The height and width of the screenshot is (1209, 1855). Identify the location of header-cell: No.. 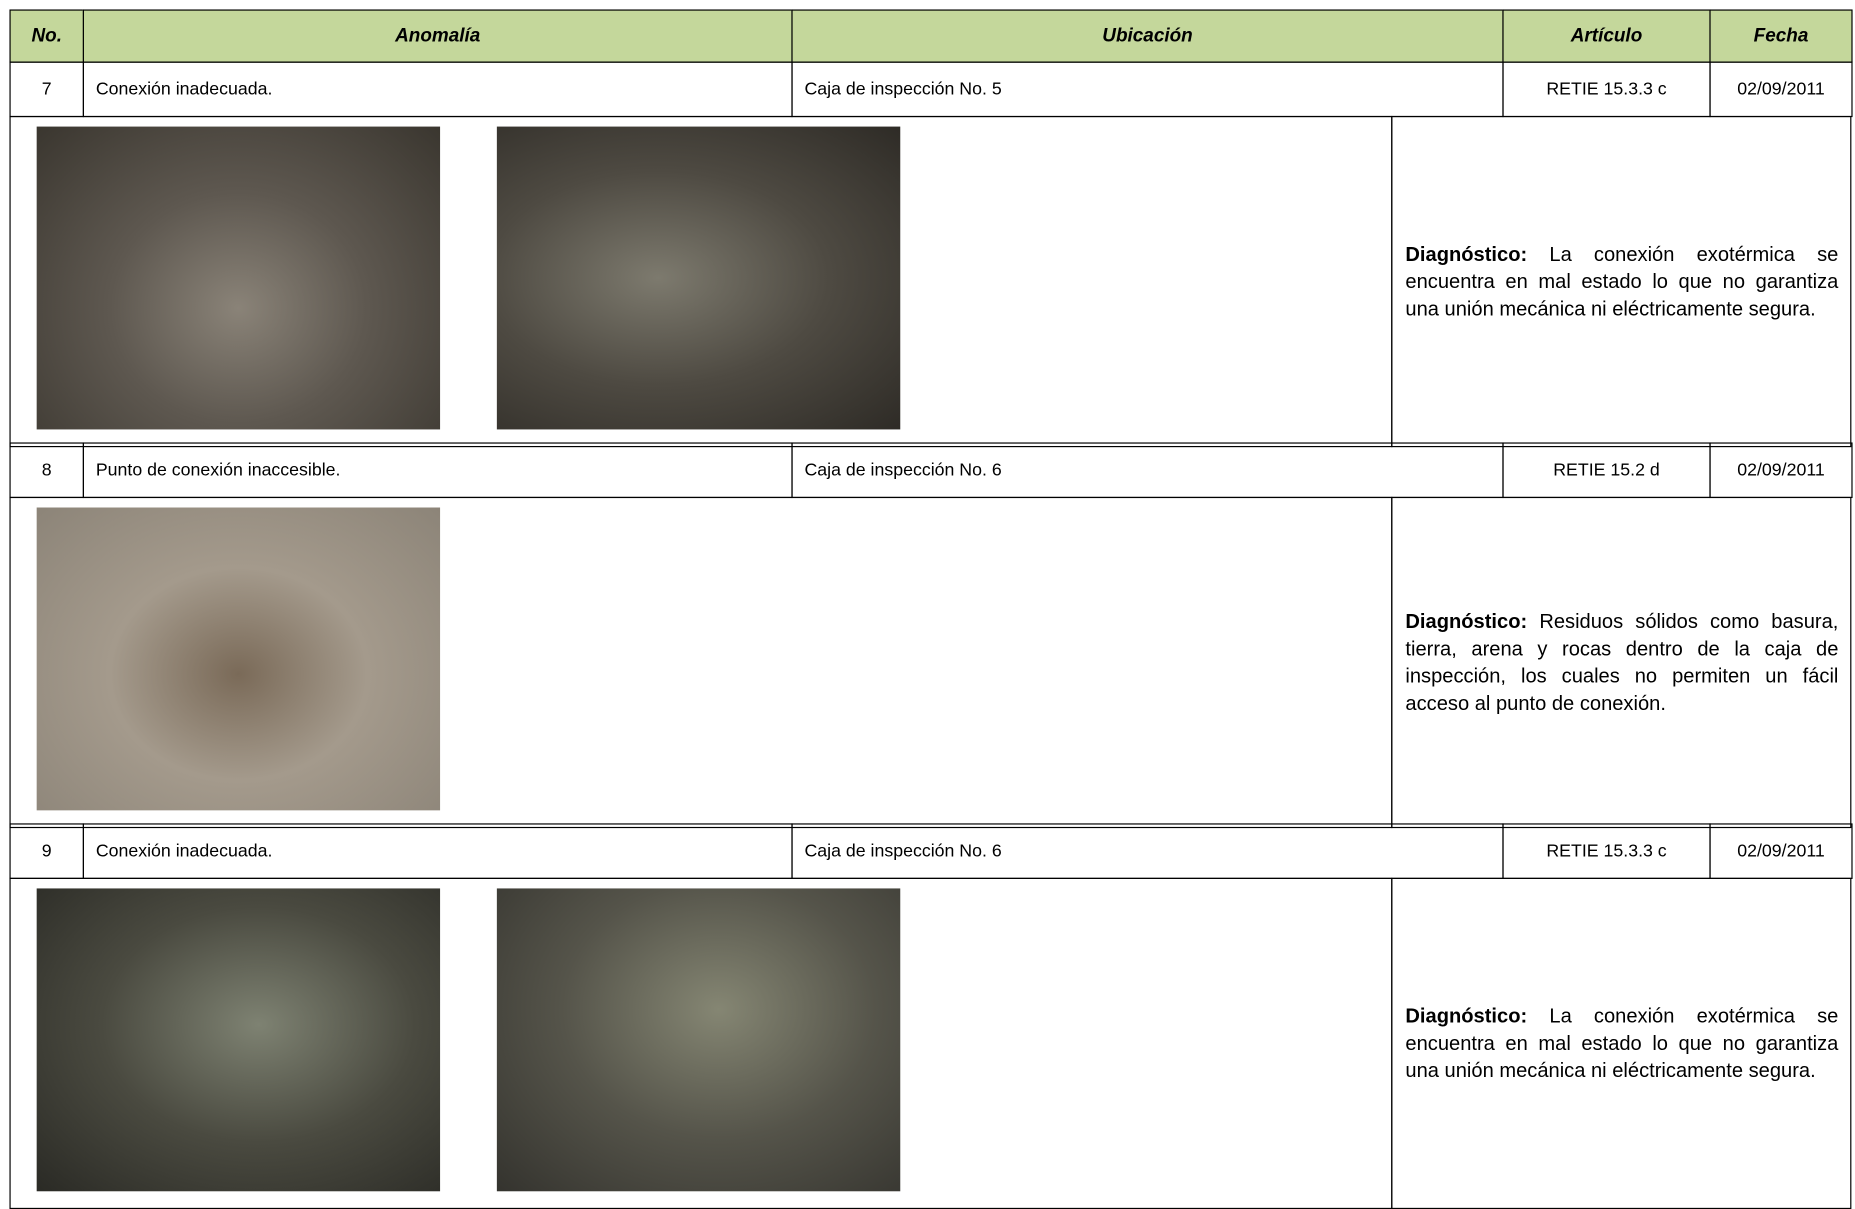
(46, 36).